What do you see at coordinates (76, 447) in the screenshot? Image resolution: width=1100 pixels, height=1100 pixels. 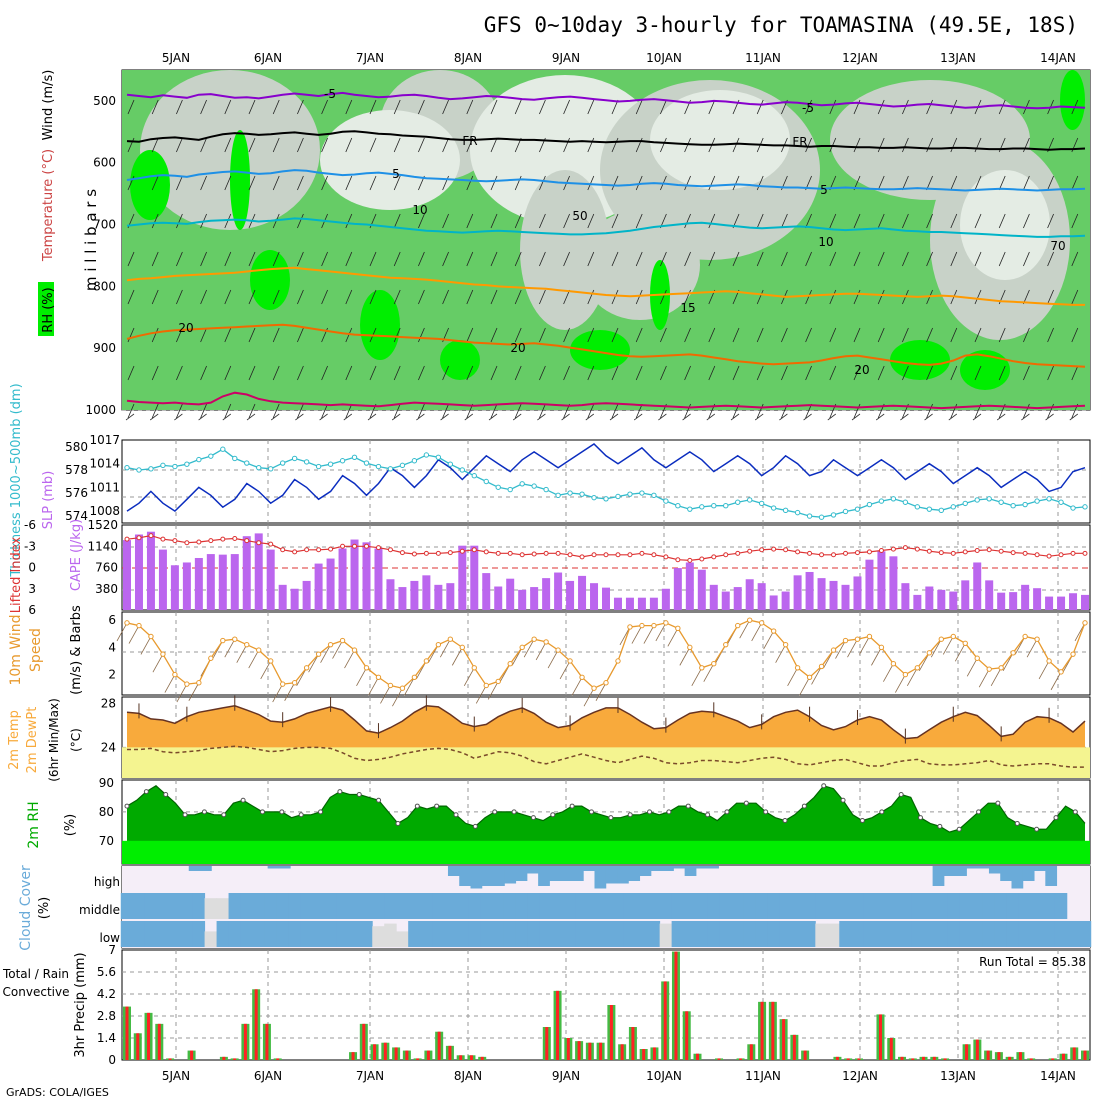 I see `thickness-tick: 580` at bounding box center [76, 447].